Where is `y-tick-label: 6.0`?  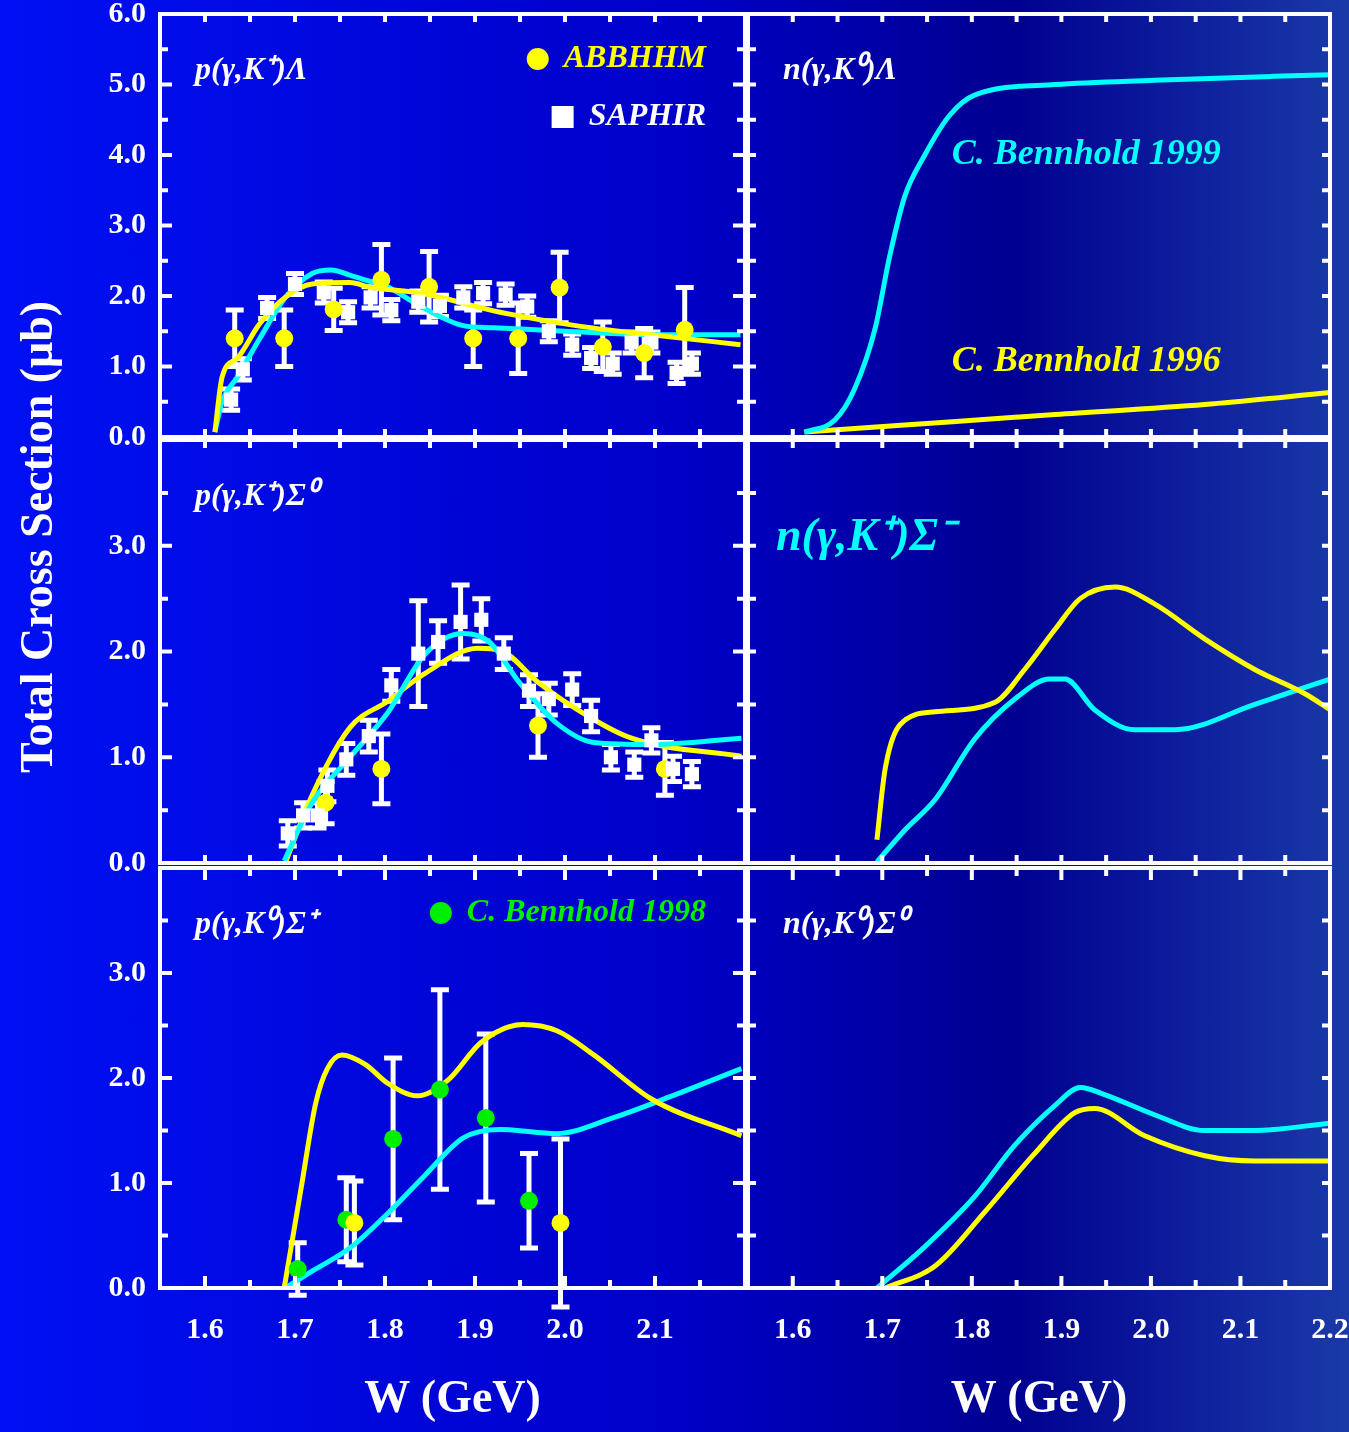 y-tick-label: 6.0 is located at coordinates (127, 14).